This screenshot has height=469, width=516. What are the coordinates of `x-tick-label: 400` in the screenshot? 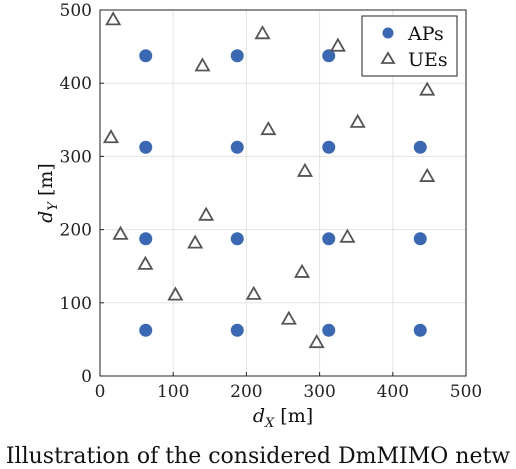 It's located at (393, 392).